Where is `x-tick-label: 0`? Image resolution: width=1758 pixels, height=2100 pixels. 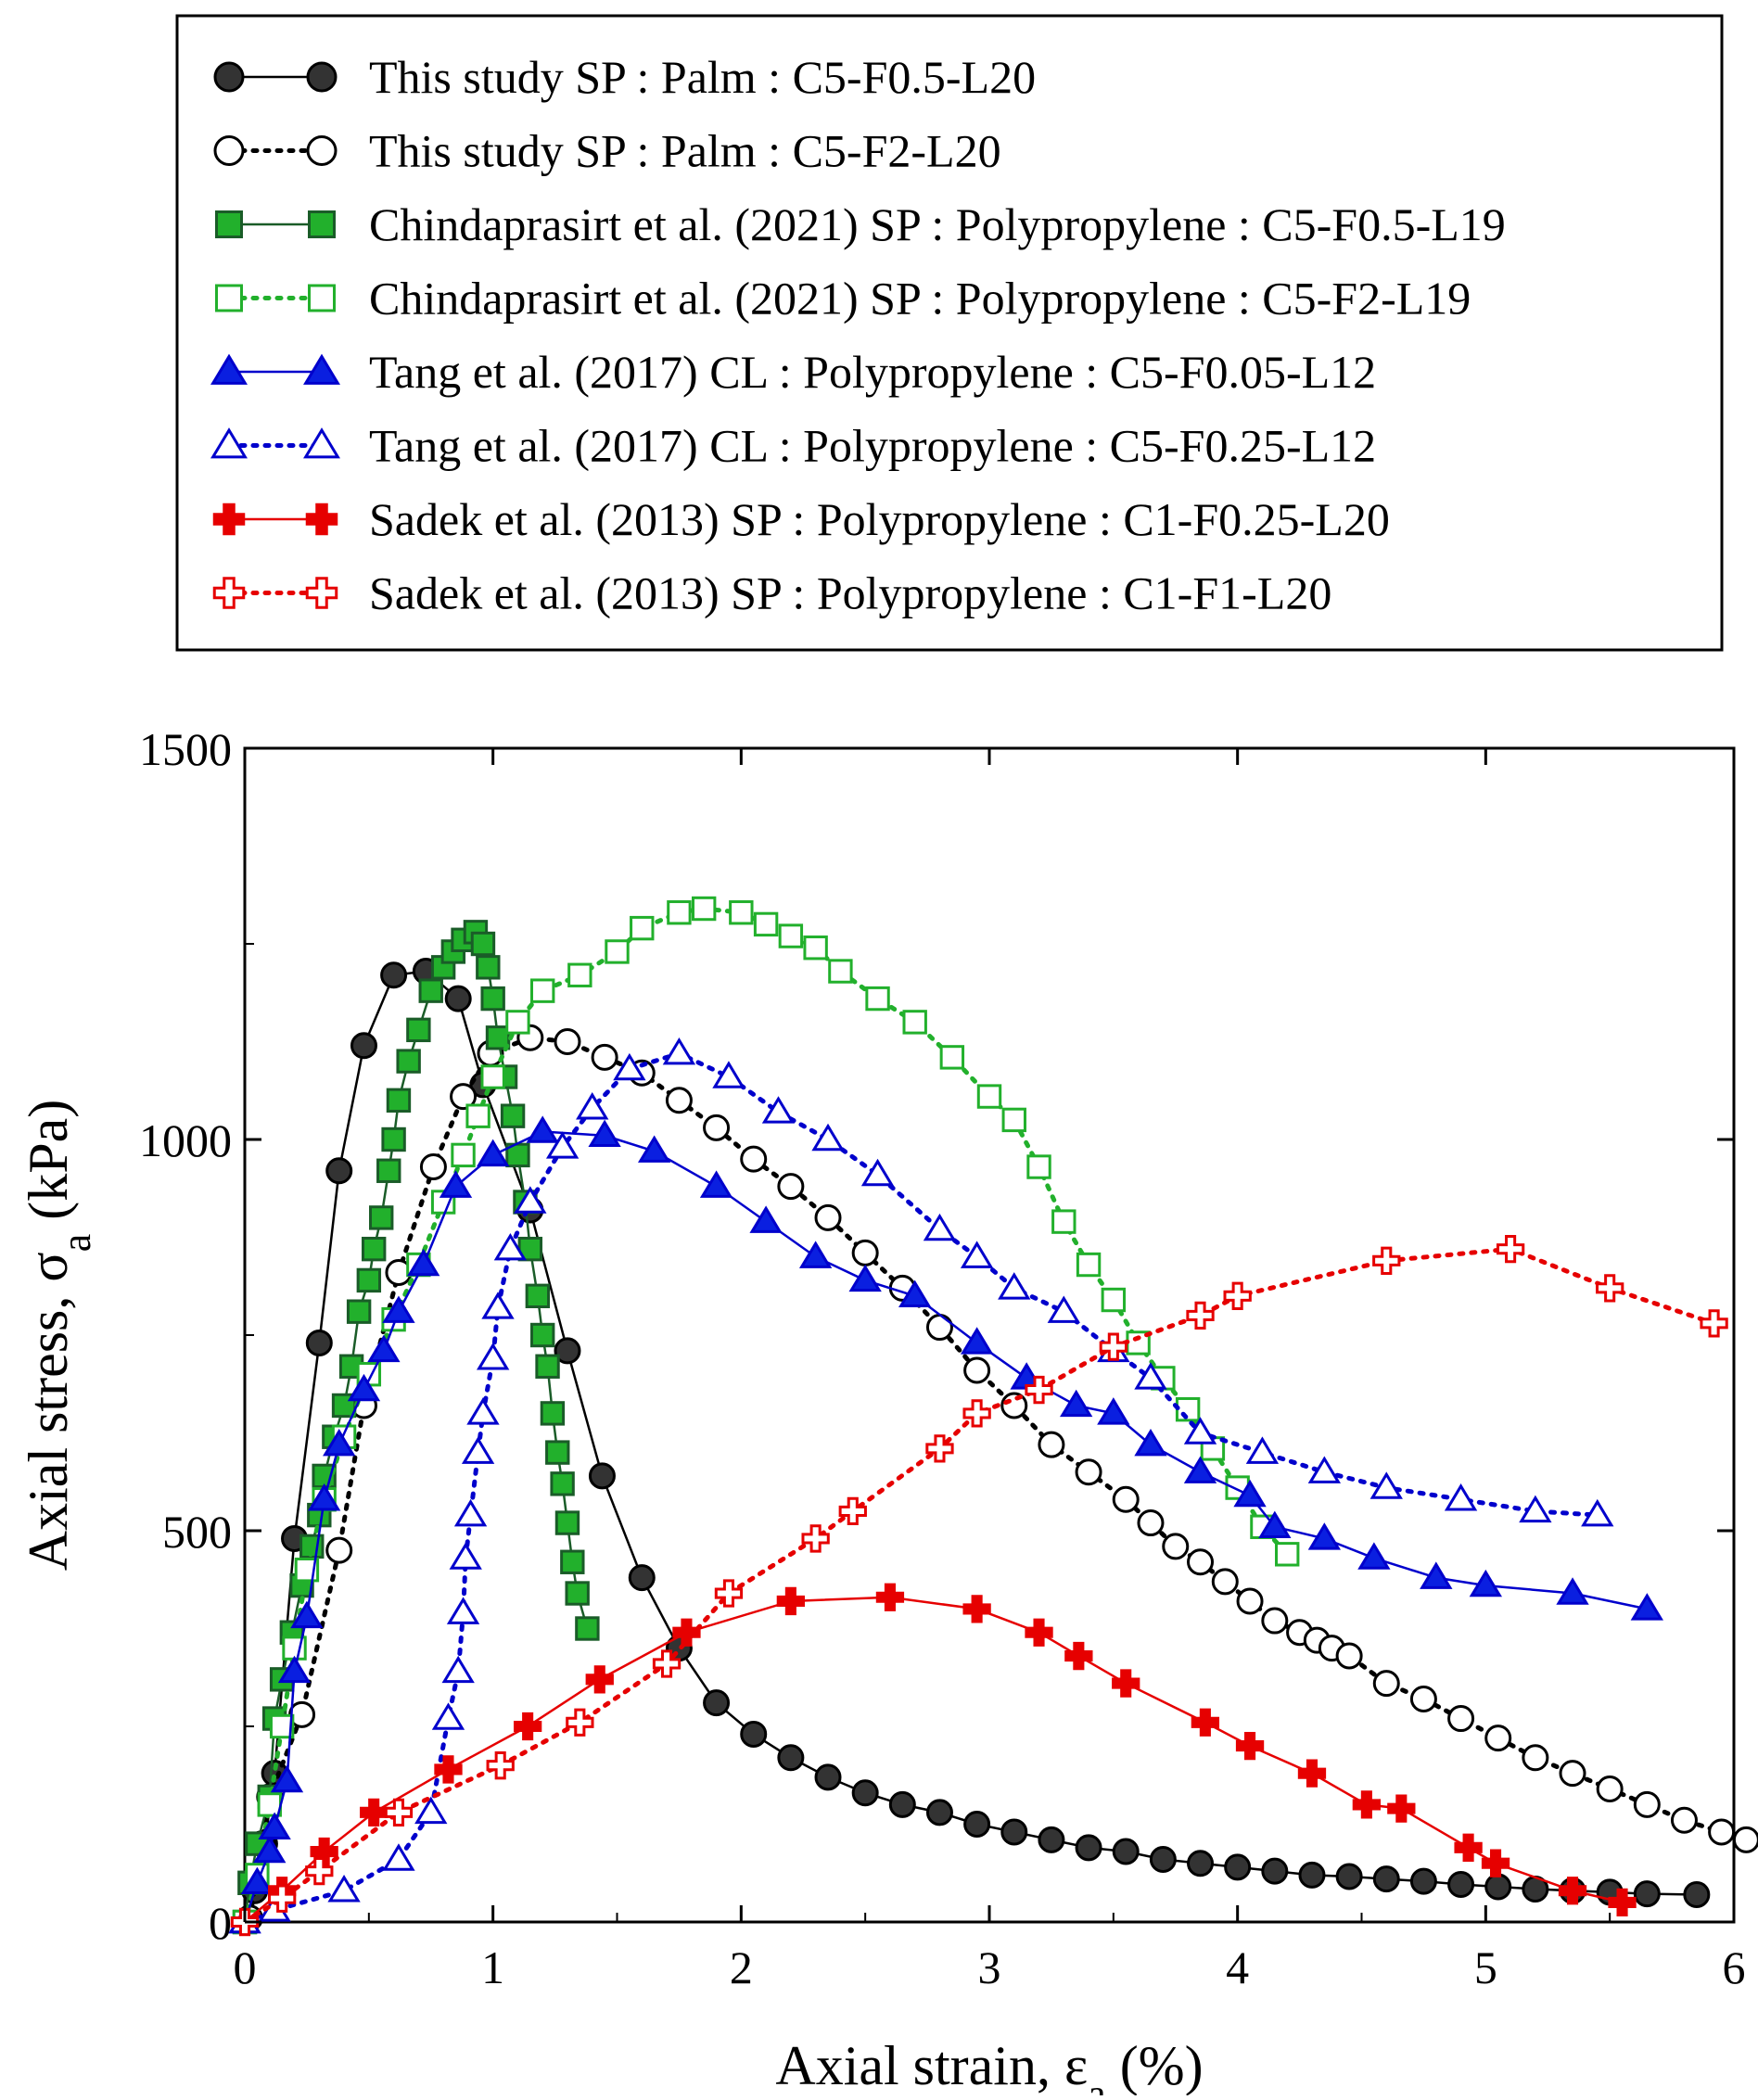
x-tick-label: 0 is located at coordinates (245, 1967).